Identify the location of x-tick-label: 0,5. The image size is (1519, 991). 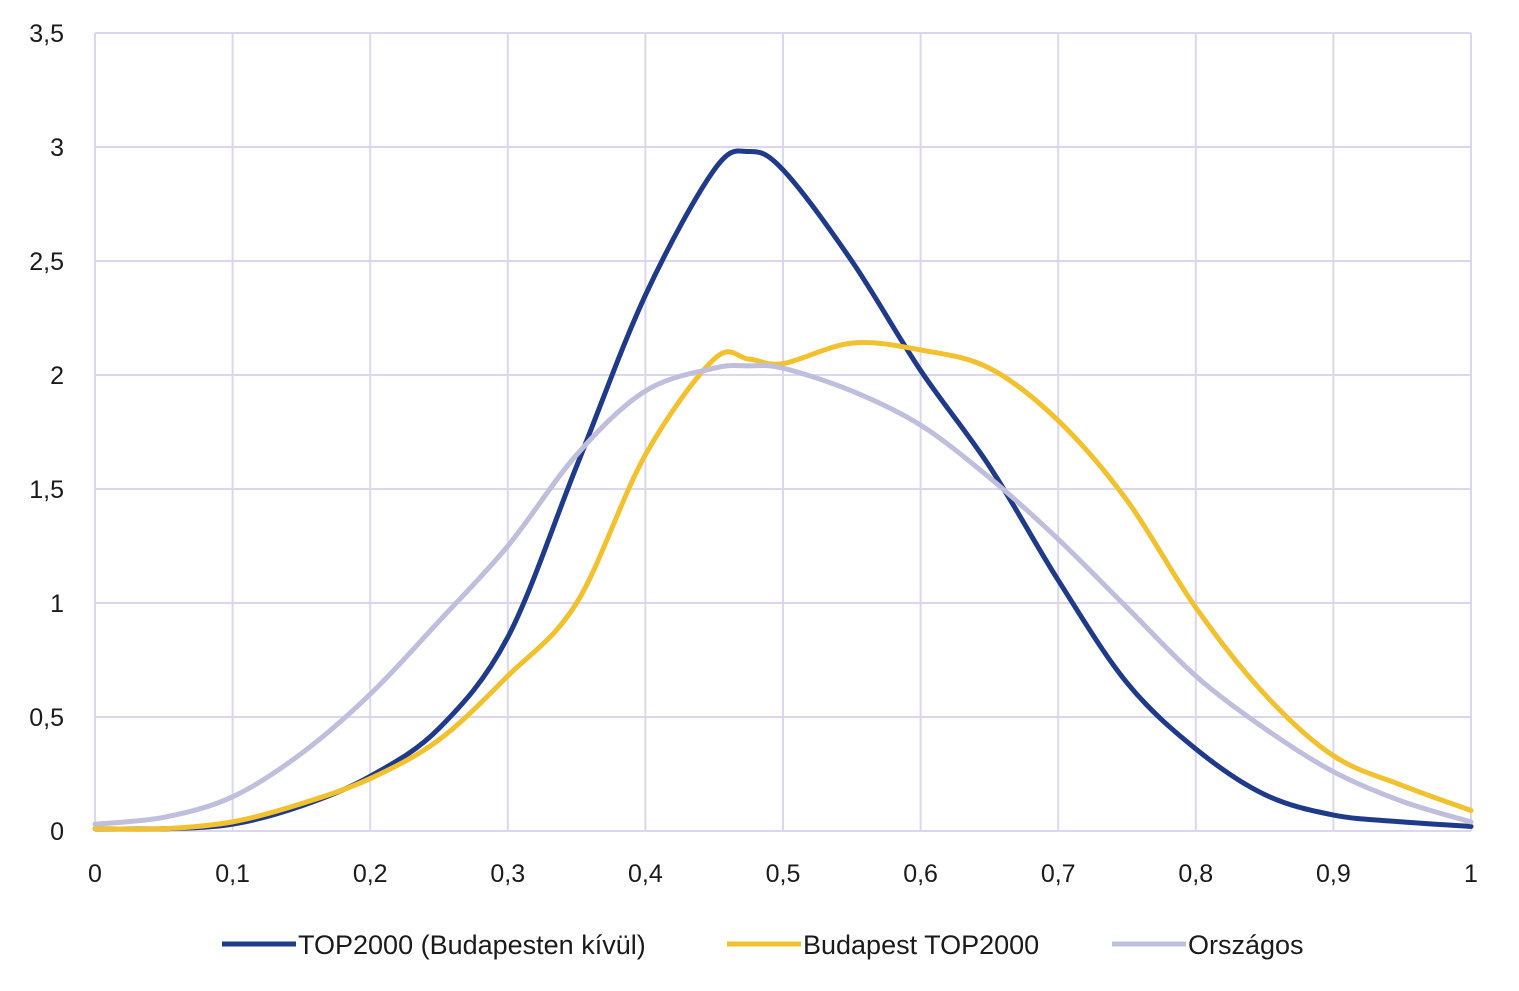
(783, 874).